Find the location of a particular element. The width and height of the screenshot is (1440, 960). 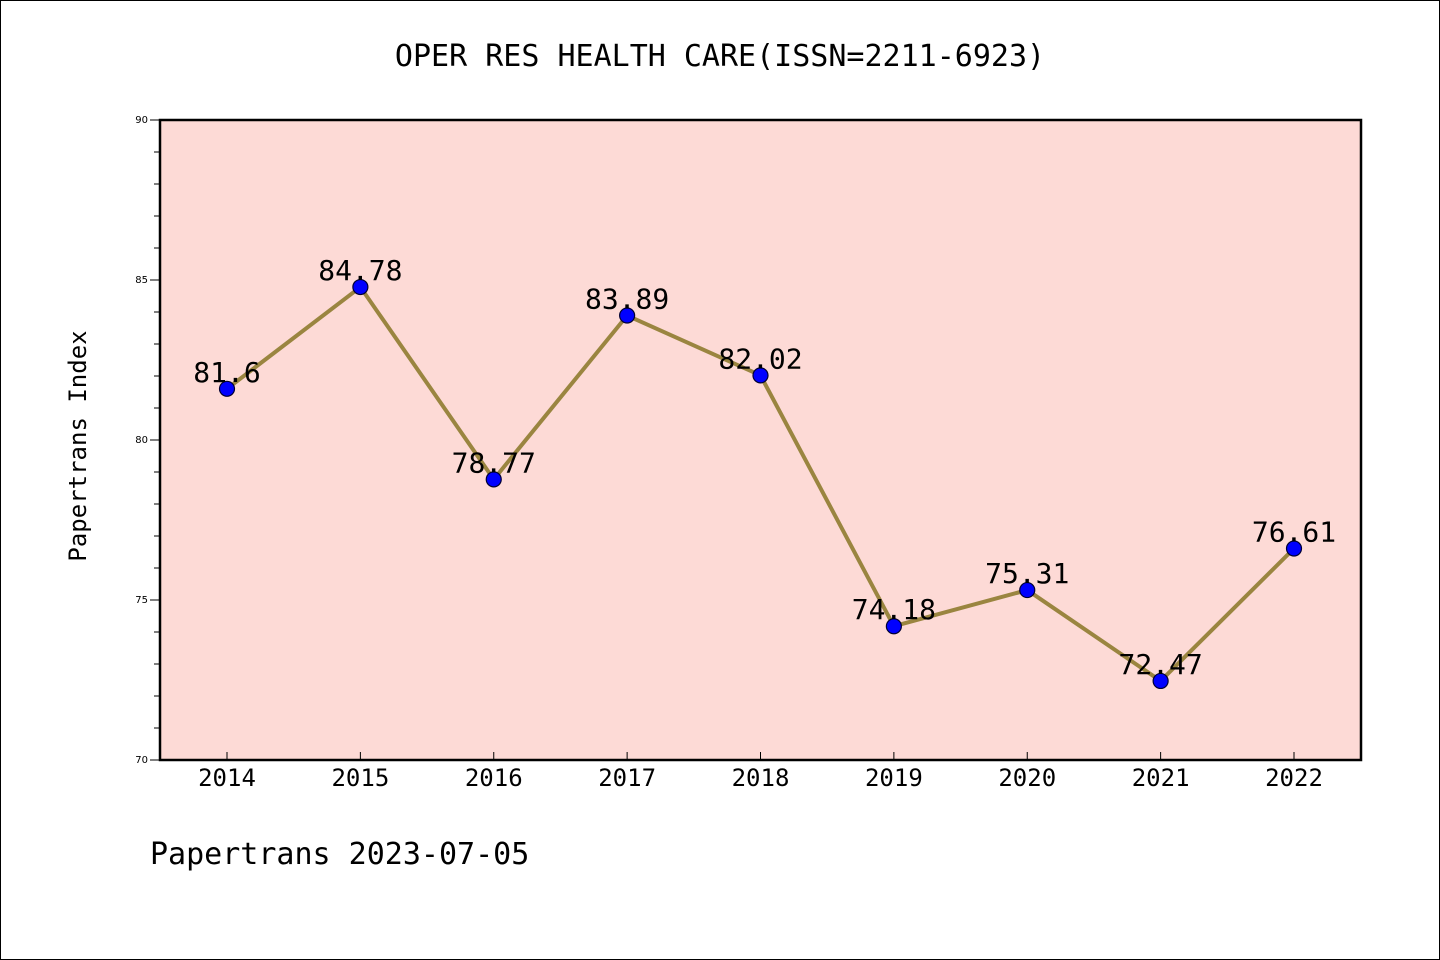

x-tick-label: 2021 is located at coordinates (1161, 778).